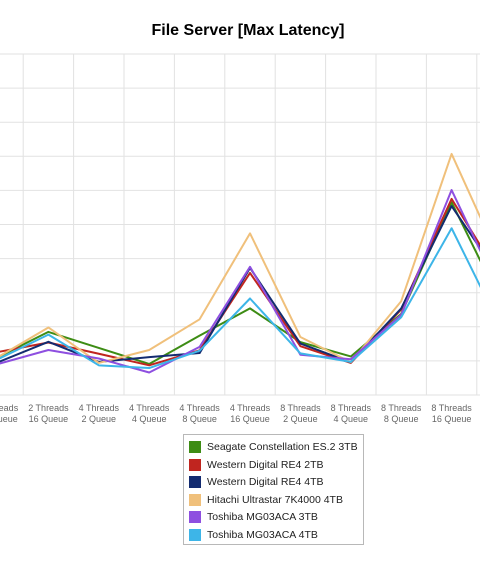  I want to click on chart-title: File Server [Max Latency], so click(248, 30).